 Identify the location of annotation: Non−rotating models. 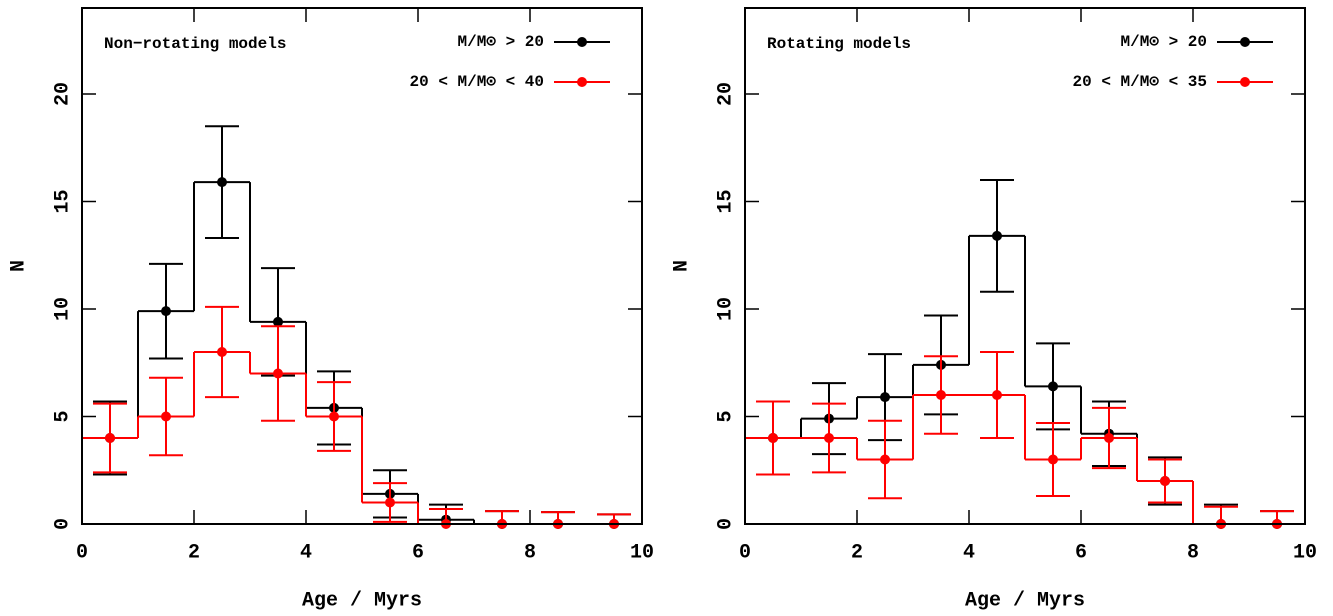
(195, 44).